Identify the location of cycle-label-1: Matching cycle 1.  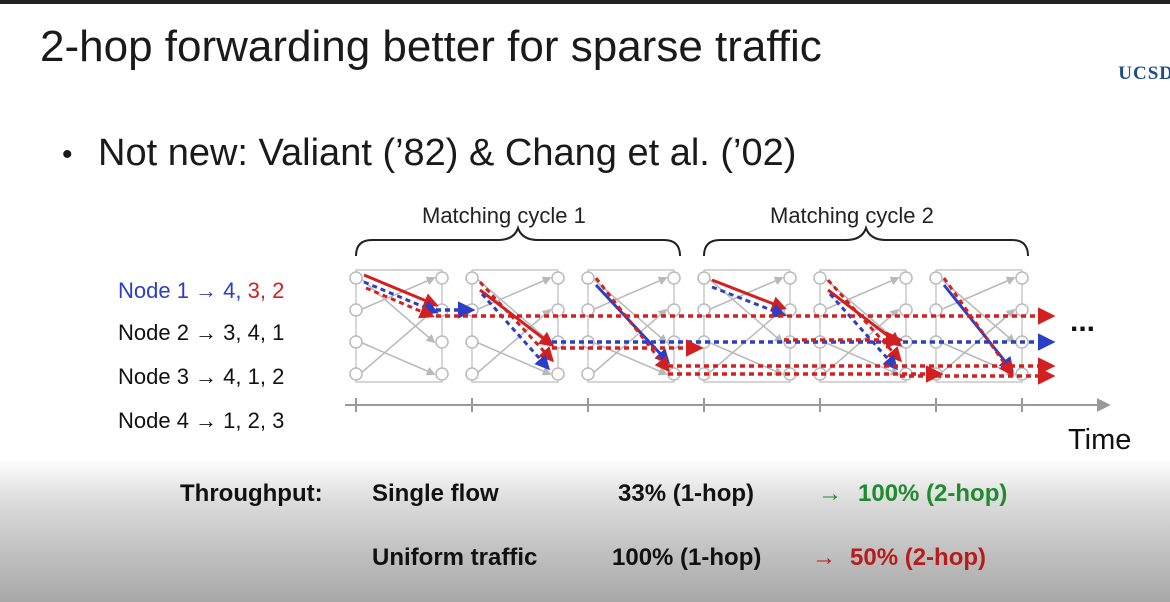
(504, 215).